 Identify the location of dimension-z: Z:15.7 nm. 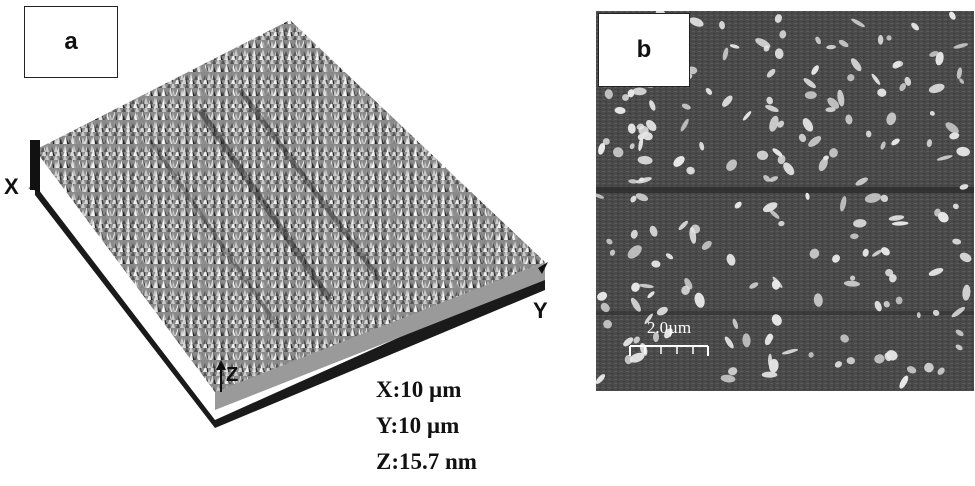
(426, 461).